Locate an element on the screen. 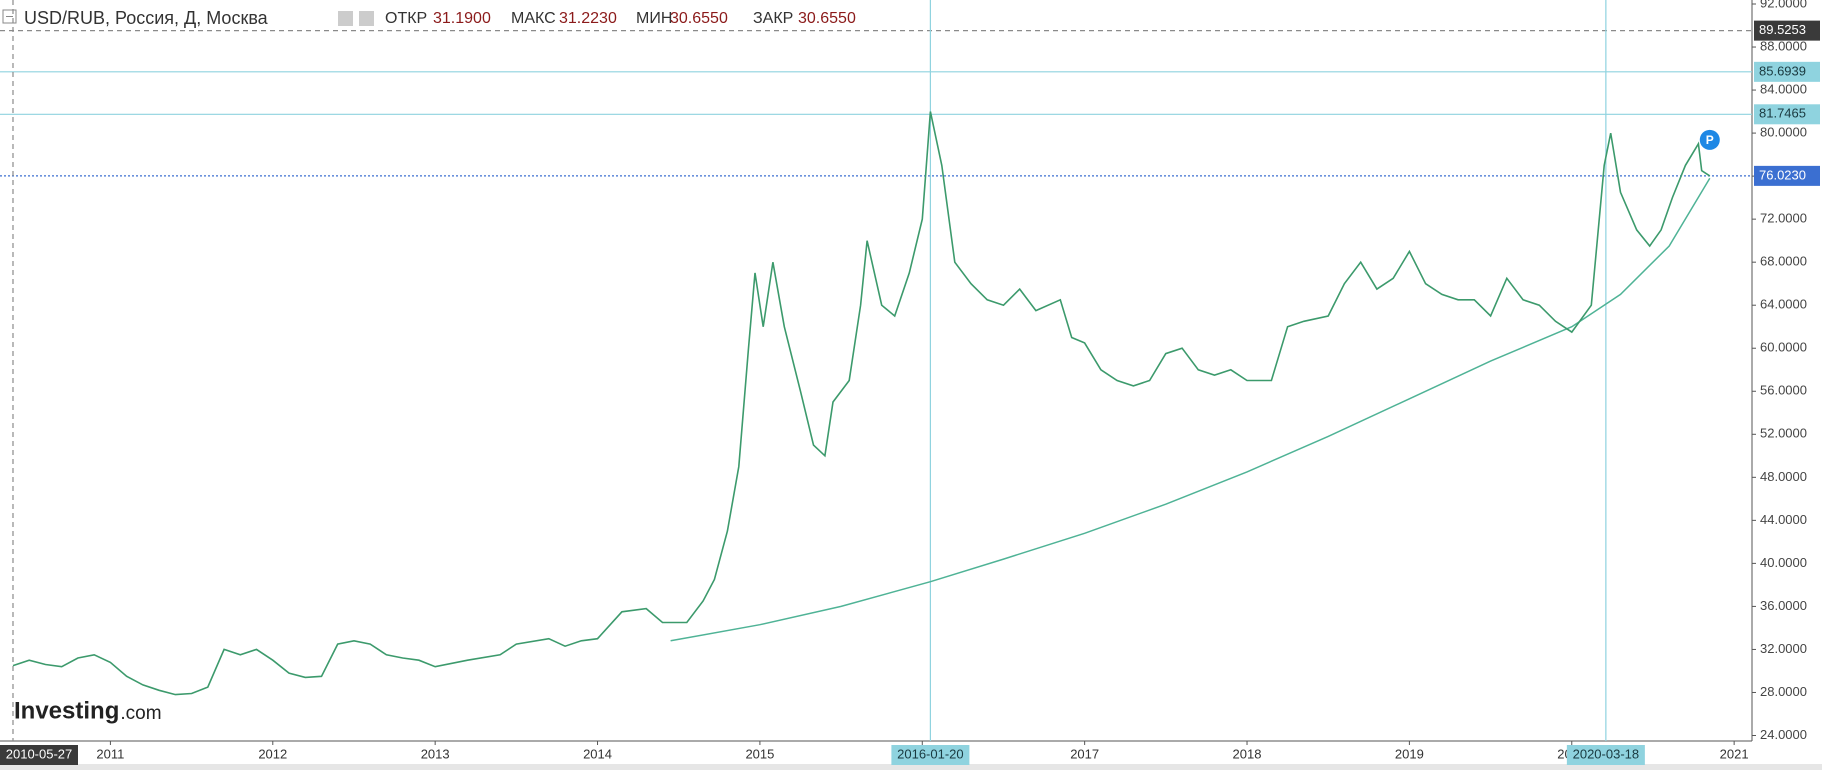  marker-label: P is located at coordinates (1710, 140).